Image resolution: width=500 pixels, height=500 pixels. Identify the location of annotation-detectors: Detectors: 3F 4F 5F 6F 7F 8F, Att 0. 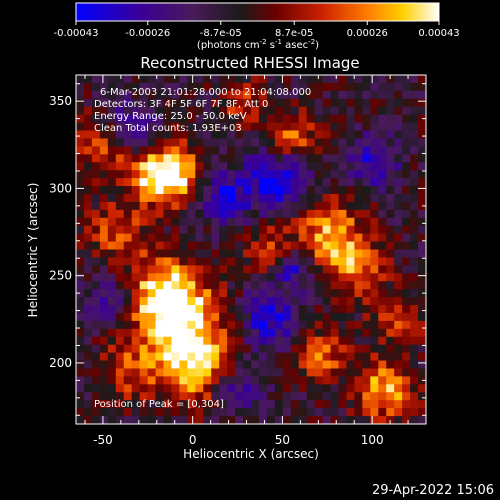
(181, 104).